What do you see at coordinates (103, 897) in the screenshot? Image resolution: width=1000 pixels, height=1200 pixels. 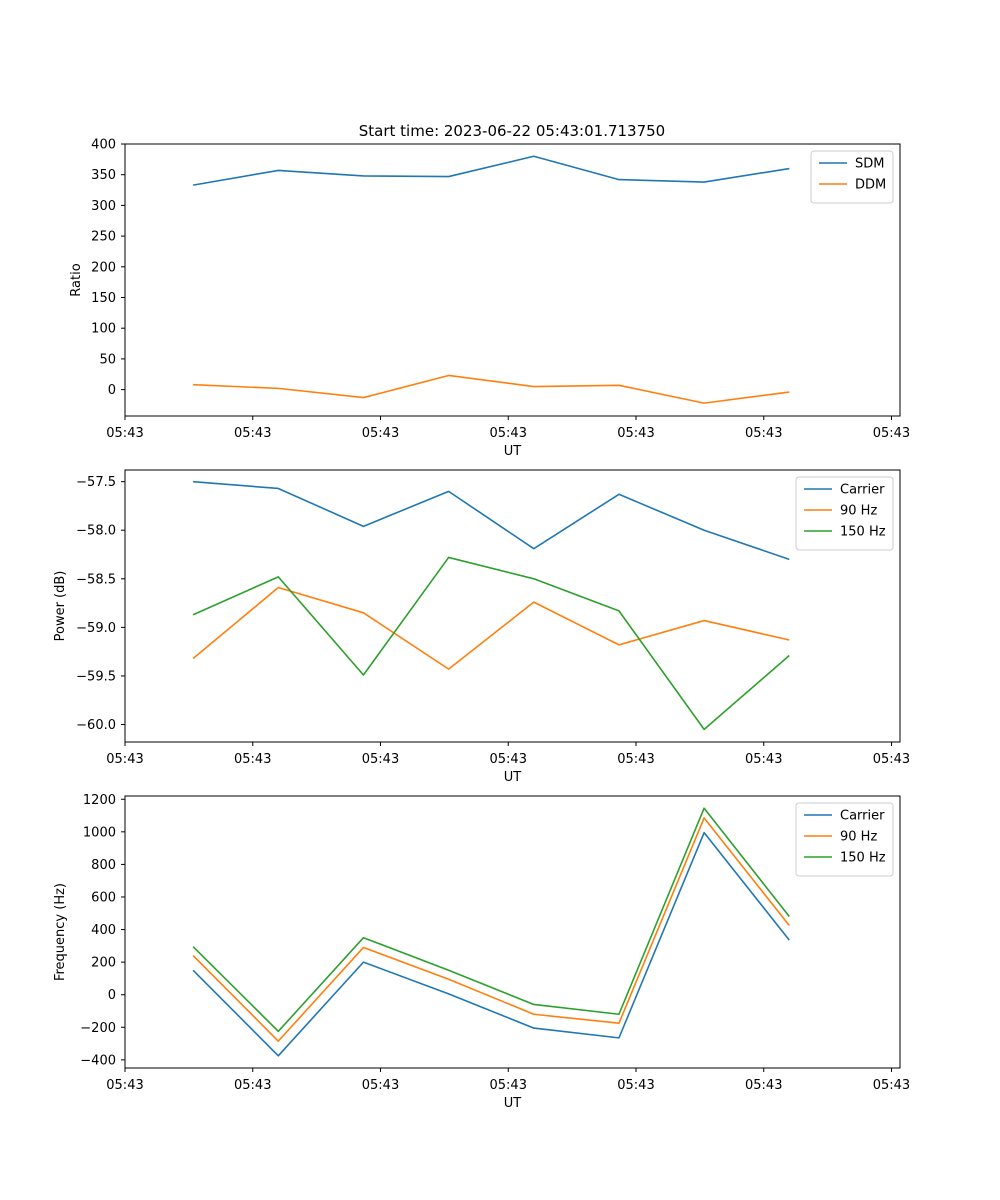 I see `y-tick-label: 600` at bounding box center [103, 897].